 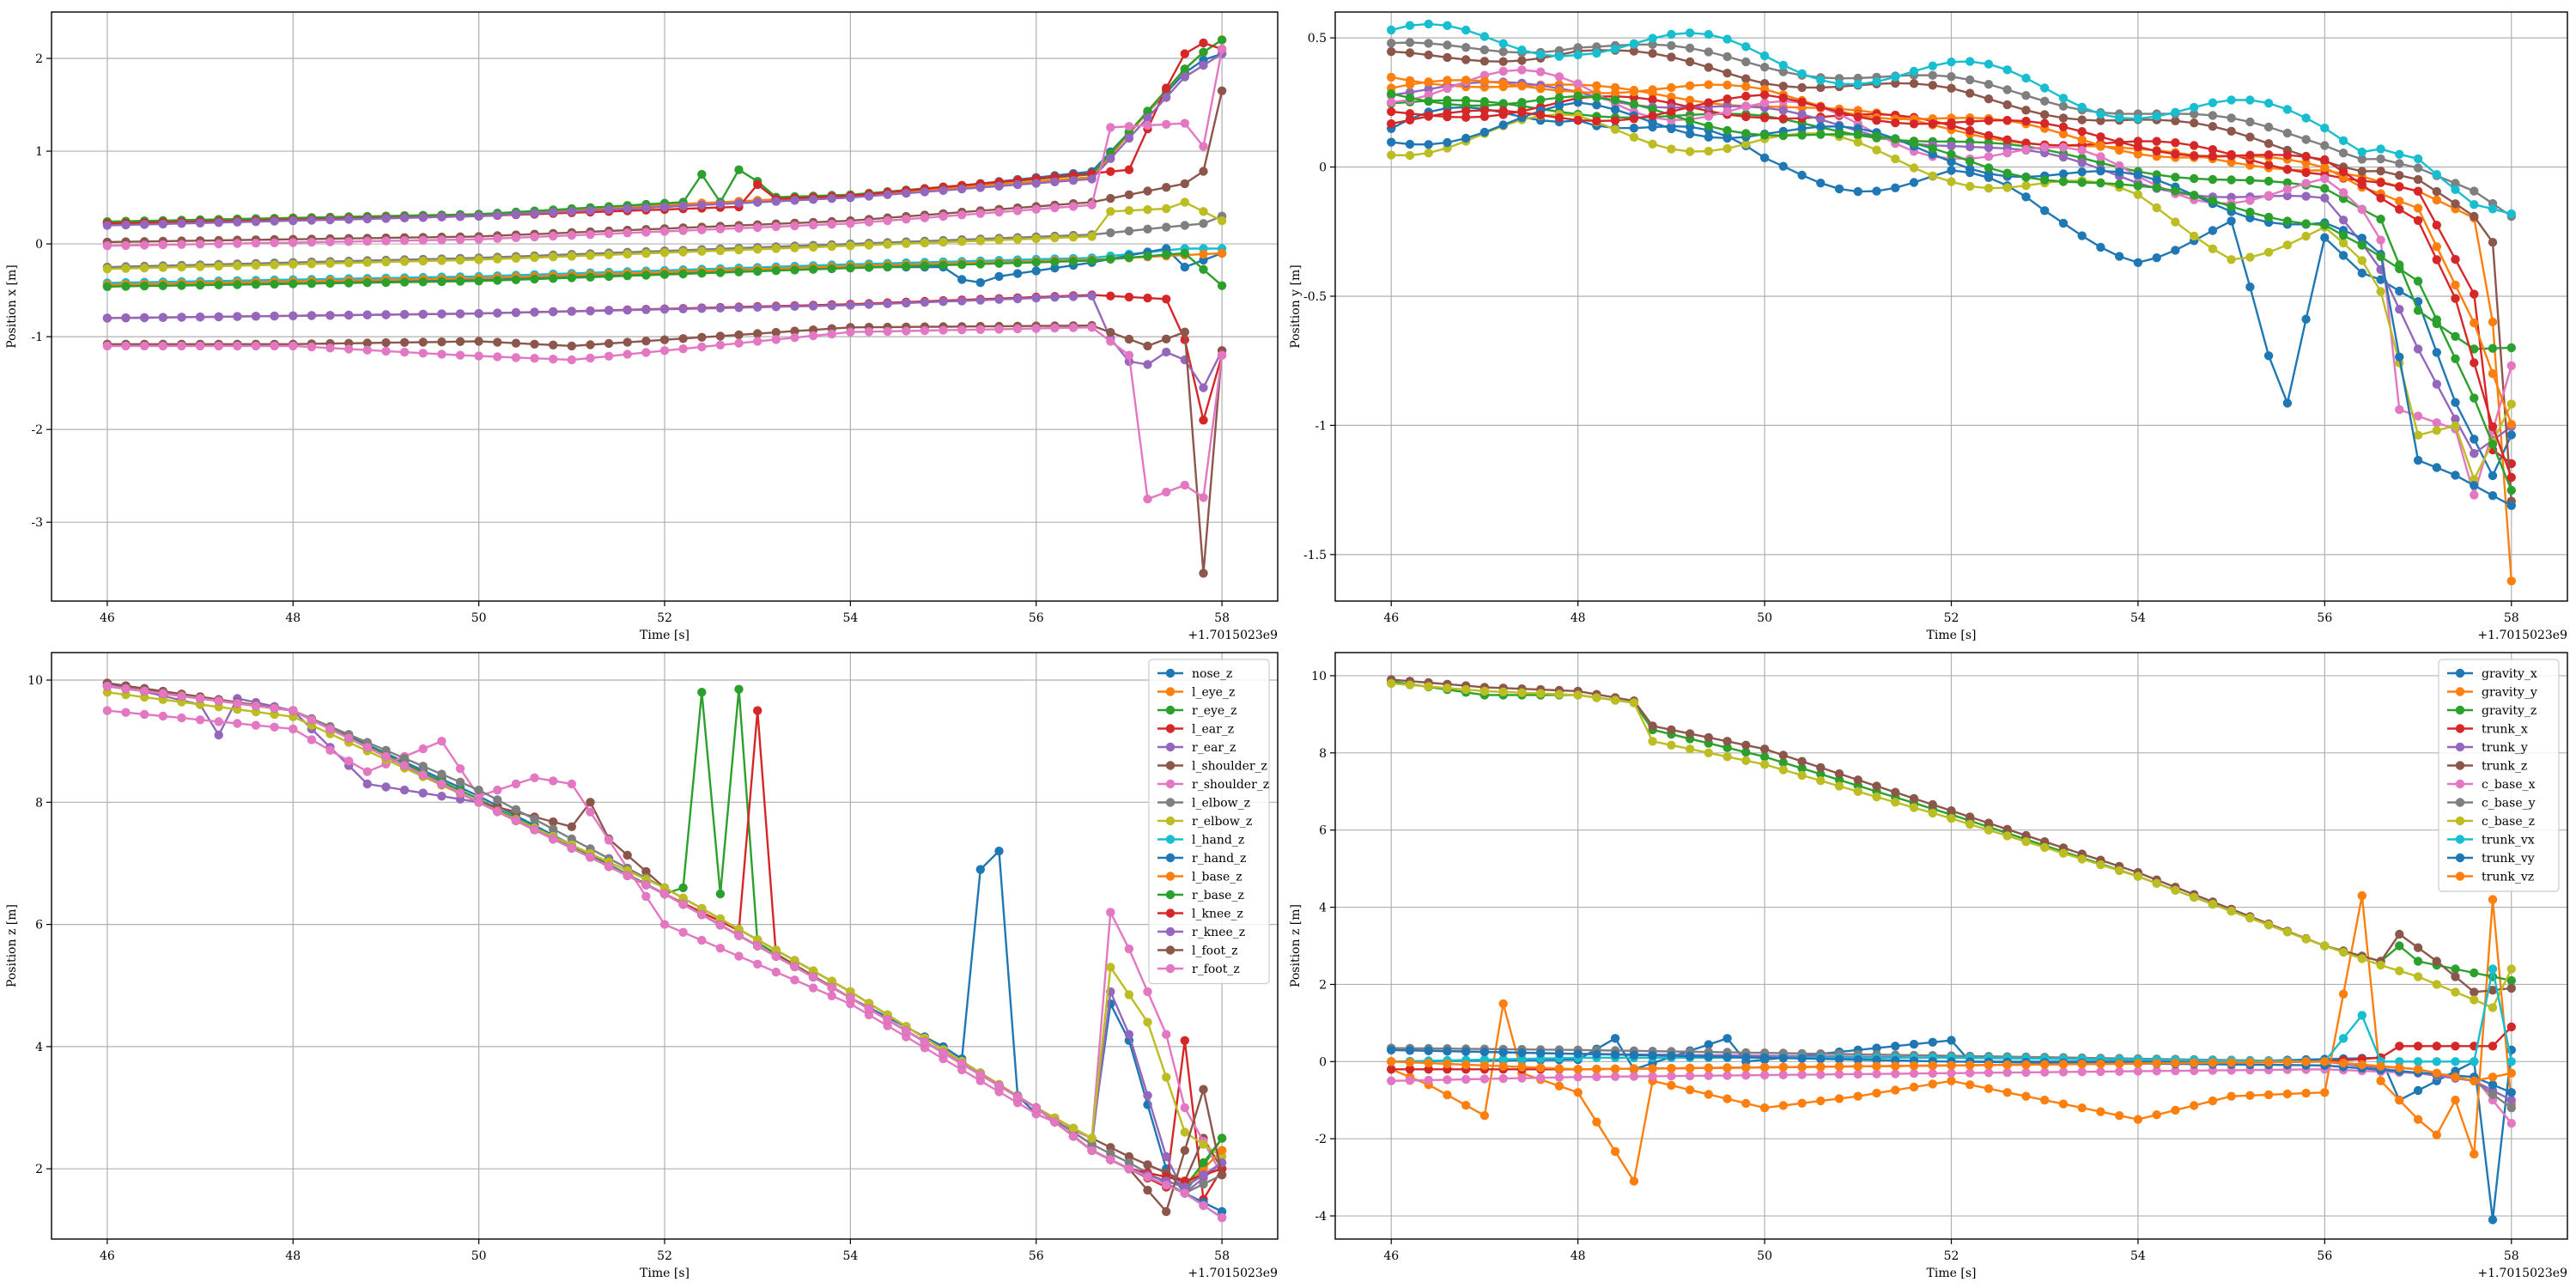 I want to click on y-tick-label: -4, so click(x=1321, y=1217).